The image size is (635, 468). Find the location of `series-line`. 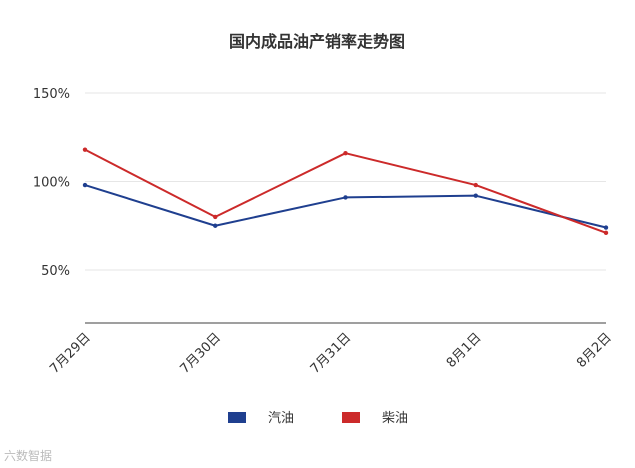

series-line is located at coordinates (345, 206).